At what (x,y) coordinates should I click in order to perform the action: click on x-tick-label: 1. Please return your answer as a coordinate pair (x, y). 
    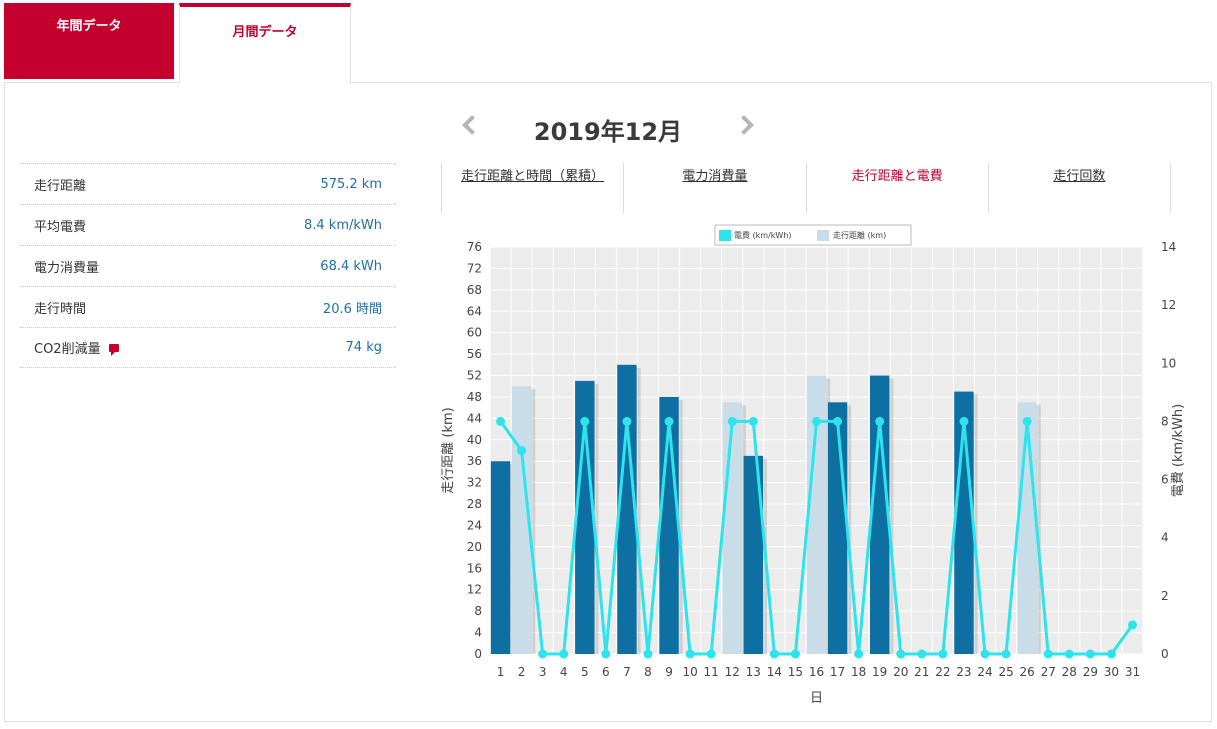
    Looking at the image, I should click on (501, 672).